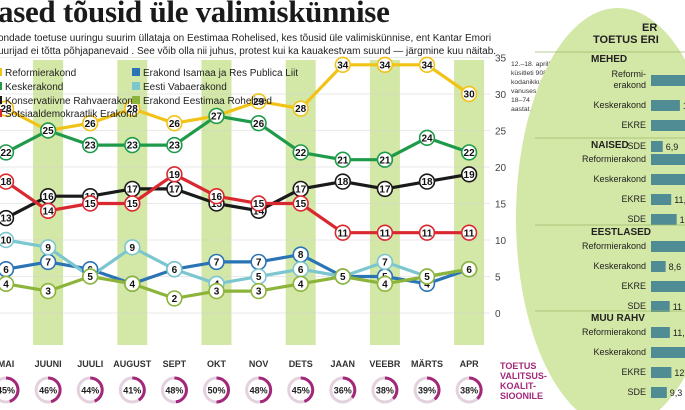  I want to click on sidebar-bar-value: 12, so click(679, 373).